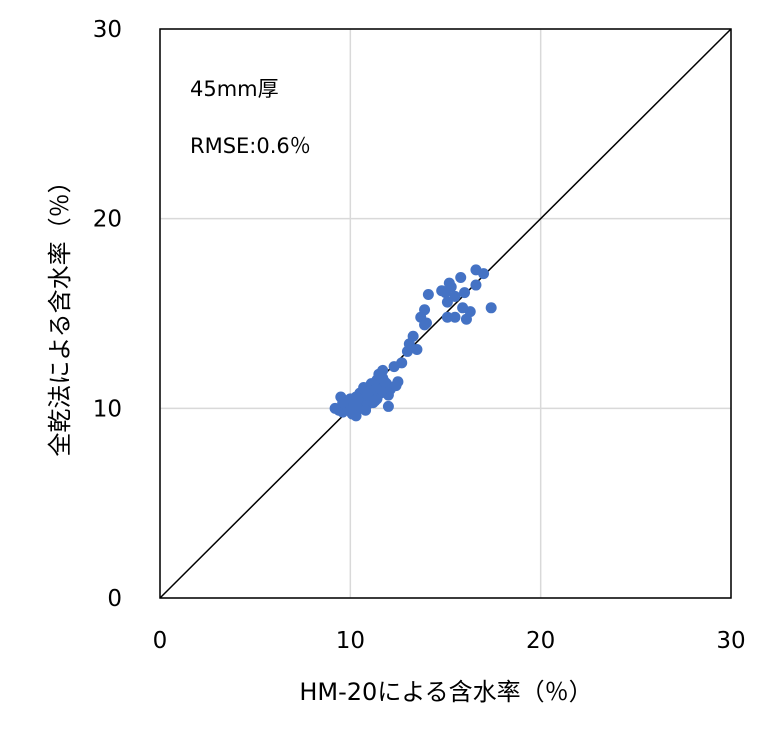 The height and width of the screenshot is (752, 775). What do you see at coordinates (160, 641) in the screenshot?
I see `x-tick-label: 0` at bounding box center [160, 641].